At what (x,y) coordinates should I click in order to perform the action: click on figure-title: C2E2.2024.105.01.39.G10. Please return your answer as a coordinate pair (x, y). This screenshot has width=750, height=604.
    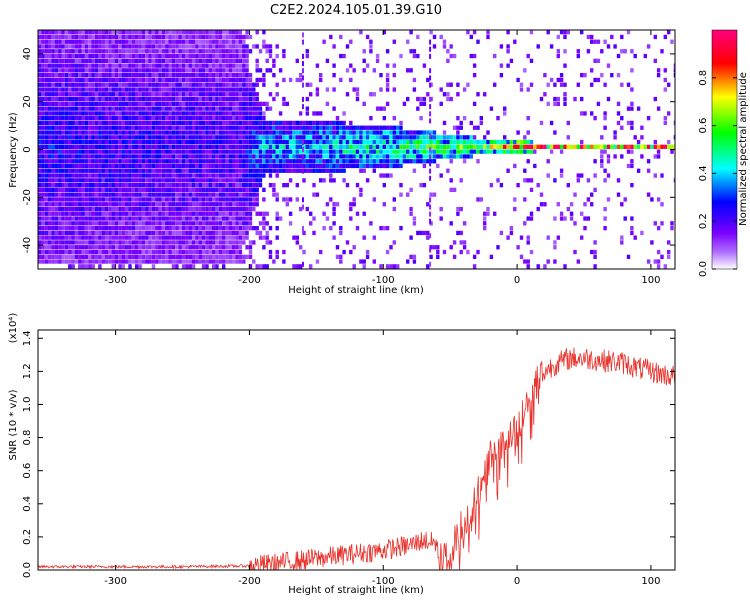
    Looking at the image, I should click on (356, 10).